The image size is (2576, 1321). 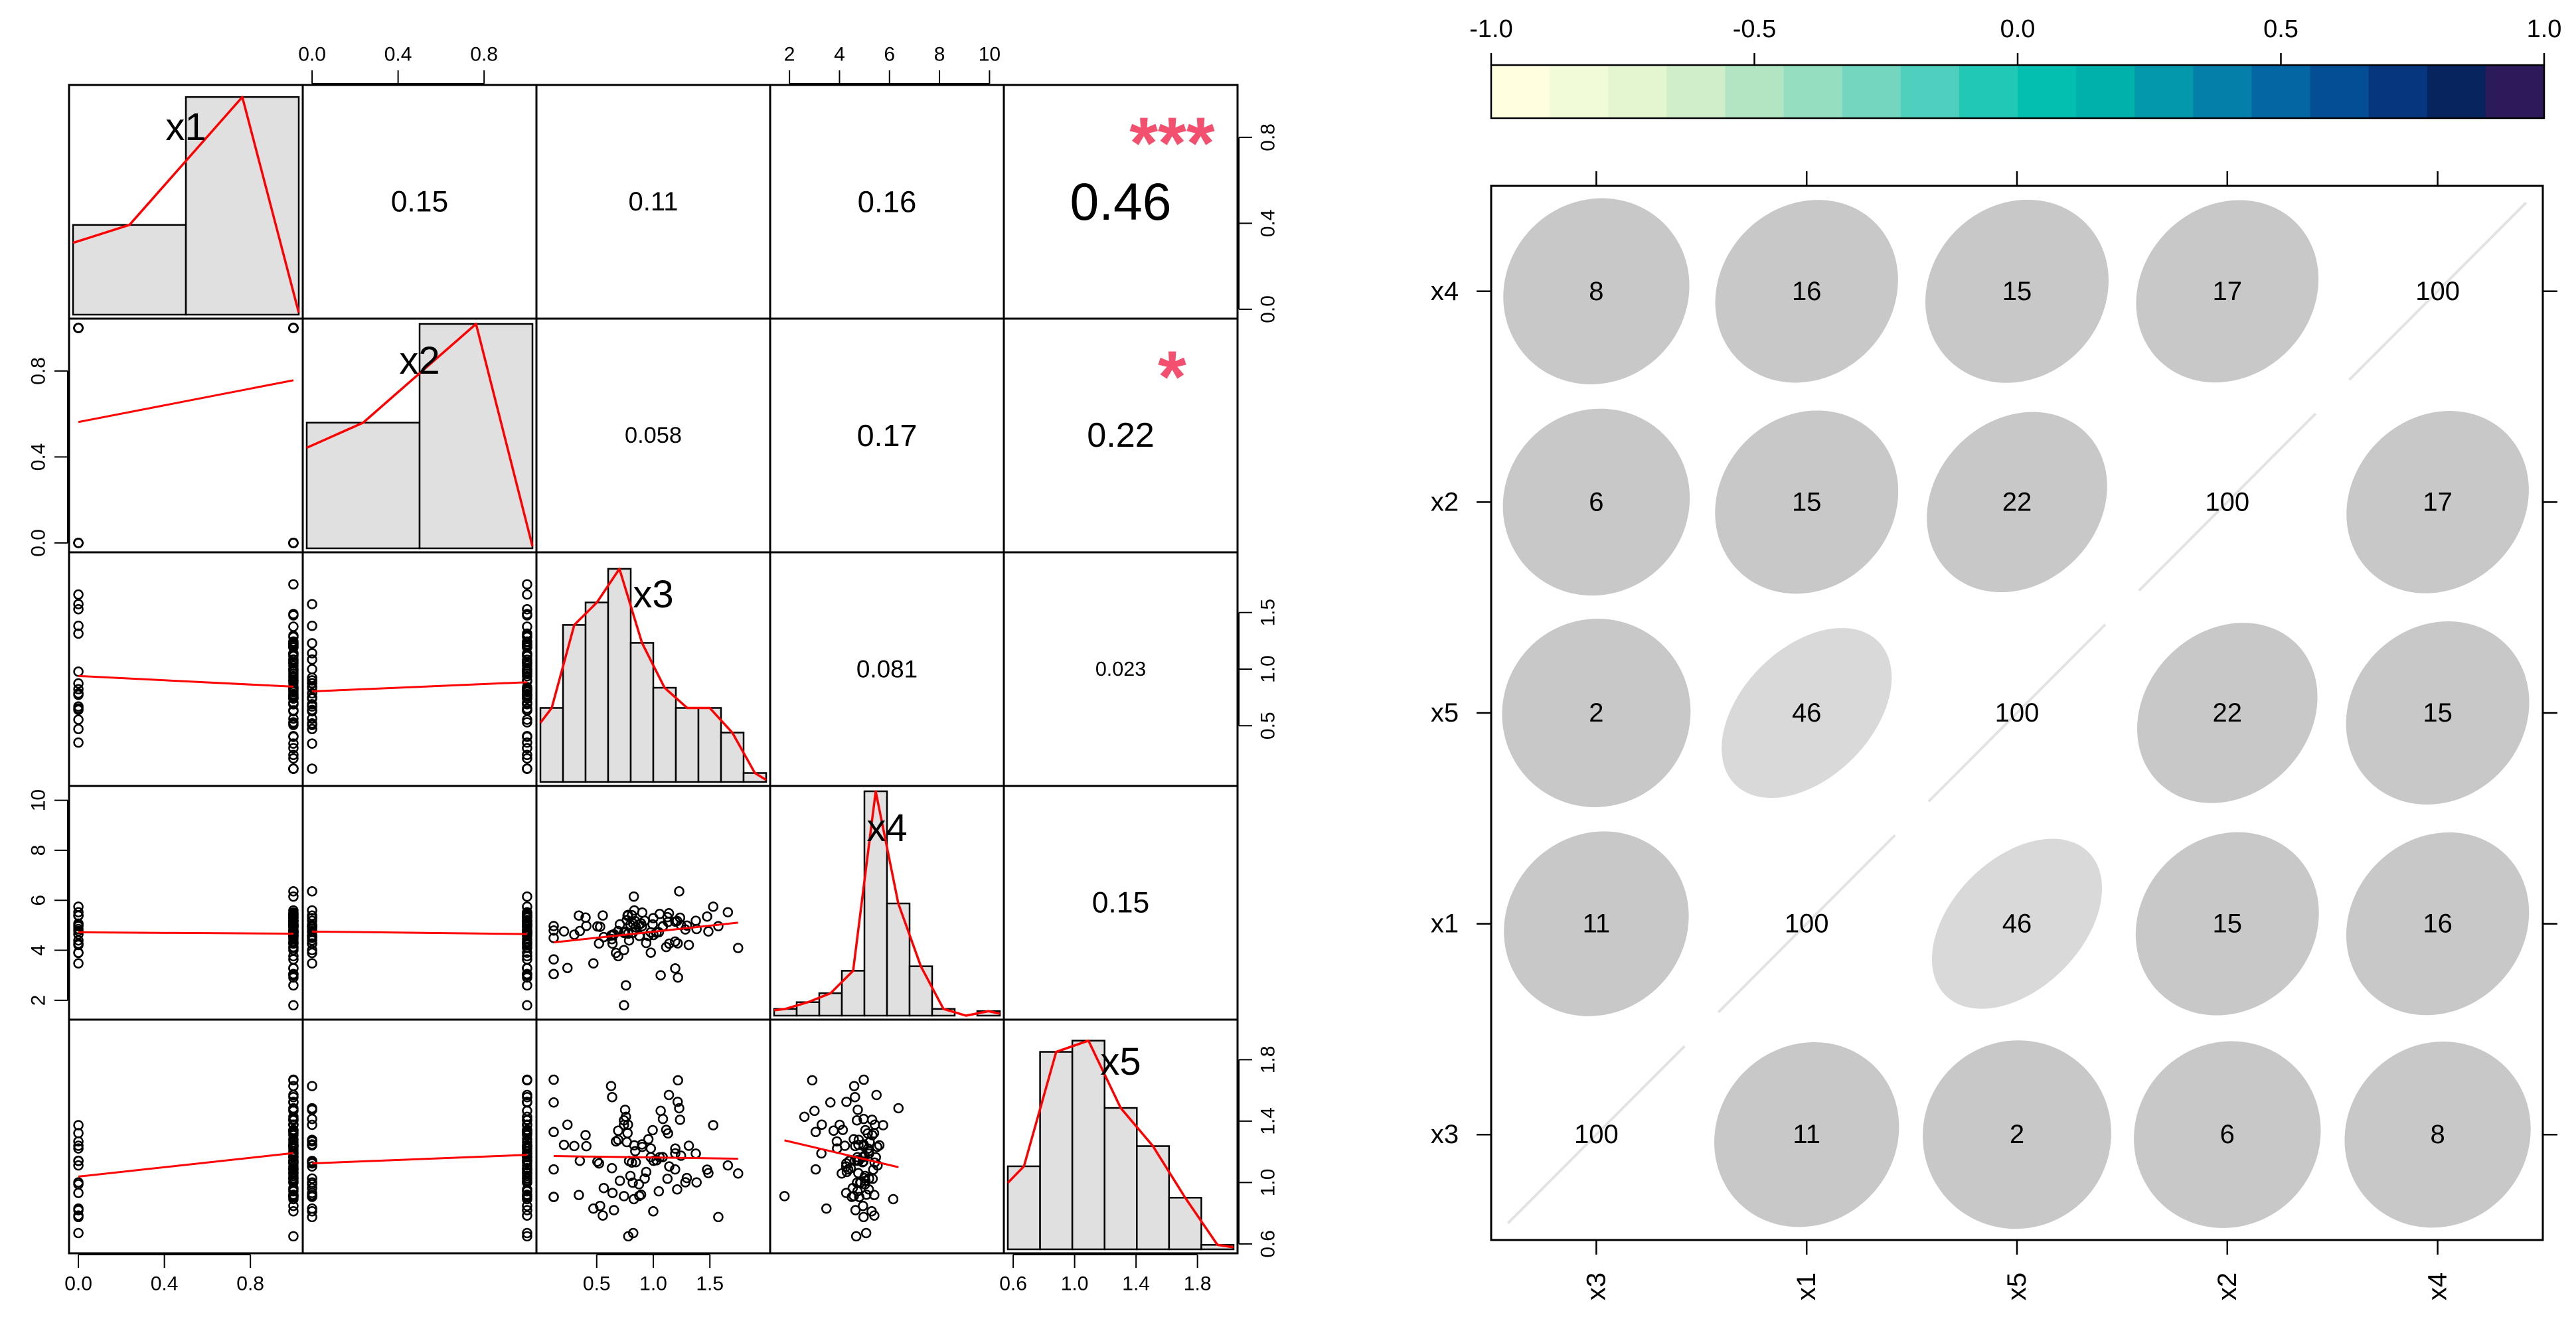 What do you see at coordinates (78, 1284) in the screenshot?
I see `tick-label-x1: 0.0` at bounding box center [78, 1284].